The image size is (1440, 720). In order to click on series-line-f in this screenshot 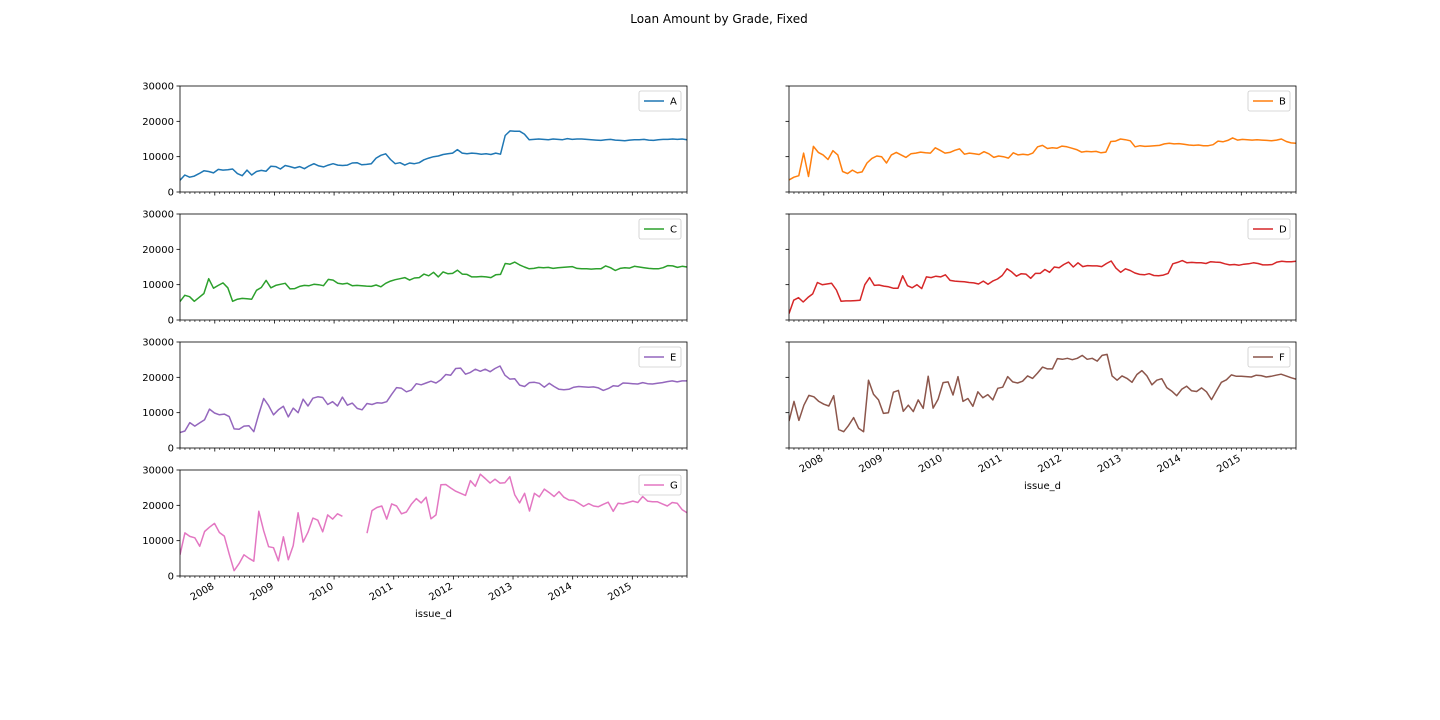, I will do `click(1042, 393)`.